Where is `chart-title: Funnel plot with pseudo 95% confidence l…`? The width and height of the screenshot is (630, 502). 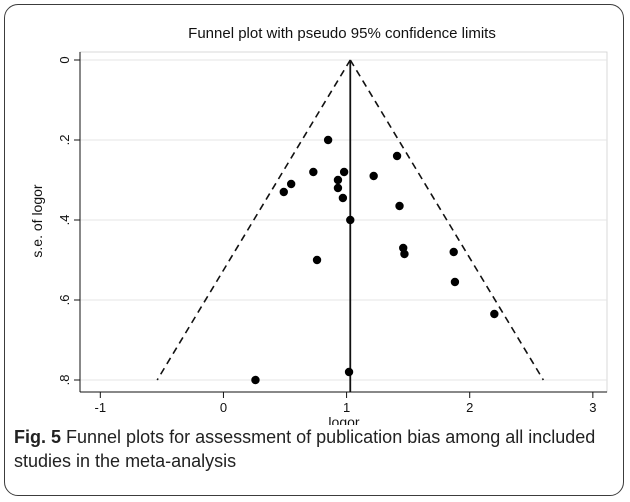
chart-title: Funnel plot with pseudo 95% confidence l… is located at coordinates (342, 33).